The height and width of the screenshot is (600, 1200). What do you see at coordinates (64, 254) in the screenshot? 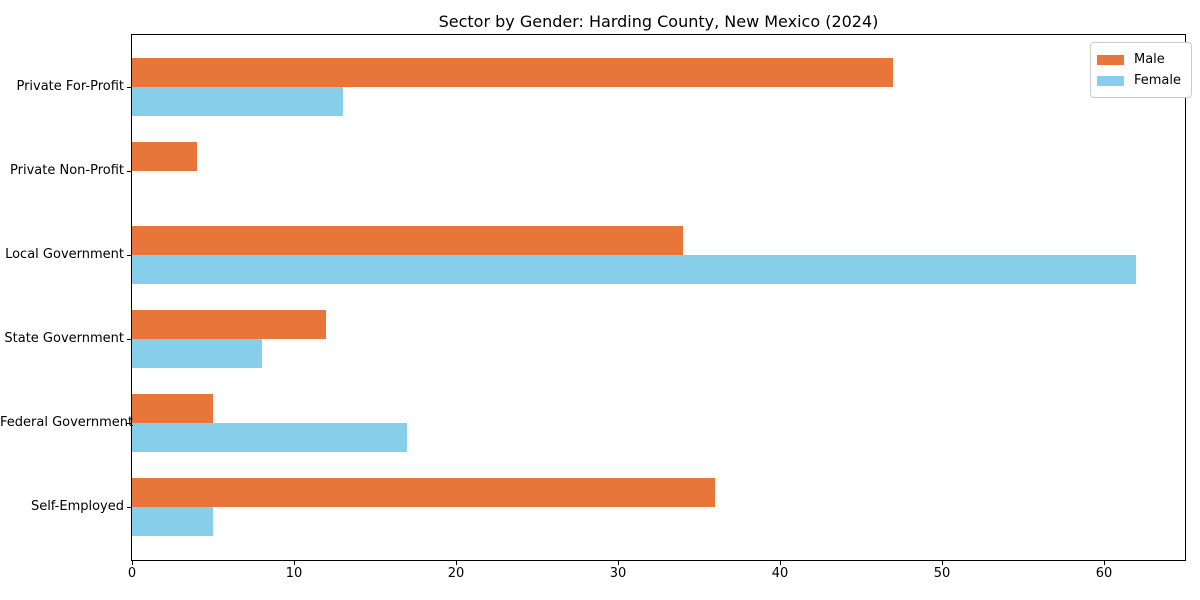
I see `y-category-label-local-government: Local Government` at bounding box center [64, 254].